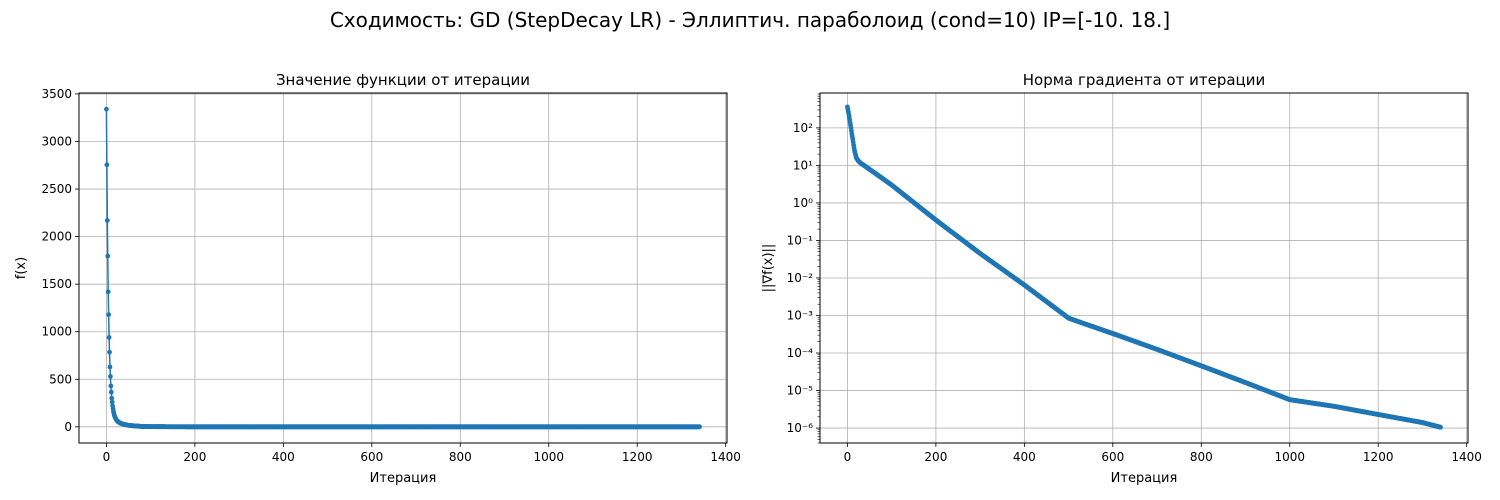 Image resolution: width=1500 pixels, height=500 pixels. What do you see at coordinates (725, 457) in the screenshot?
I see `chart-left-xtick-label-7: 1400` at bounding box center [725, 457].